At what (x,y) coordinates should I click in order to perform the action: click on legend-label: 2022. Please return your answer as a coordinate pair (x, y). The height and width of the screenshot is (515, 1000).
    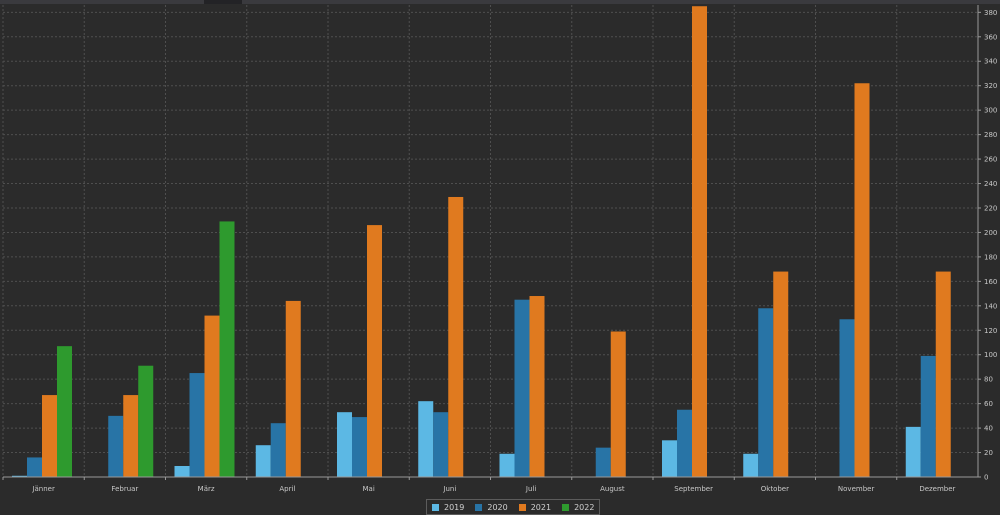
    Looking at the image, I should click on (584, 507).